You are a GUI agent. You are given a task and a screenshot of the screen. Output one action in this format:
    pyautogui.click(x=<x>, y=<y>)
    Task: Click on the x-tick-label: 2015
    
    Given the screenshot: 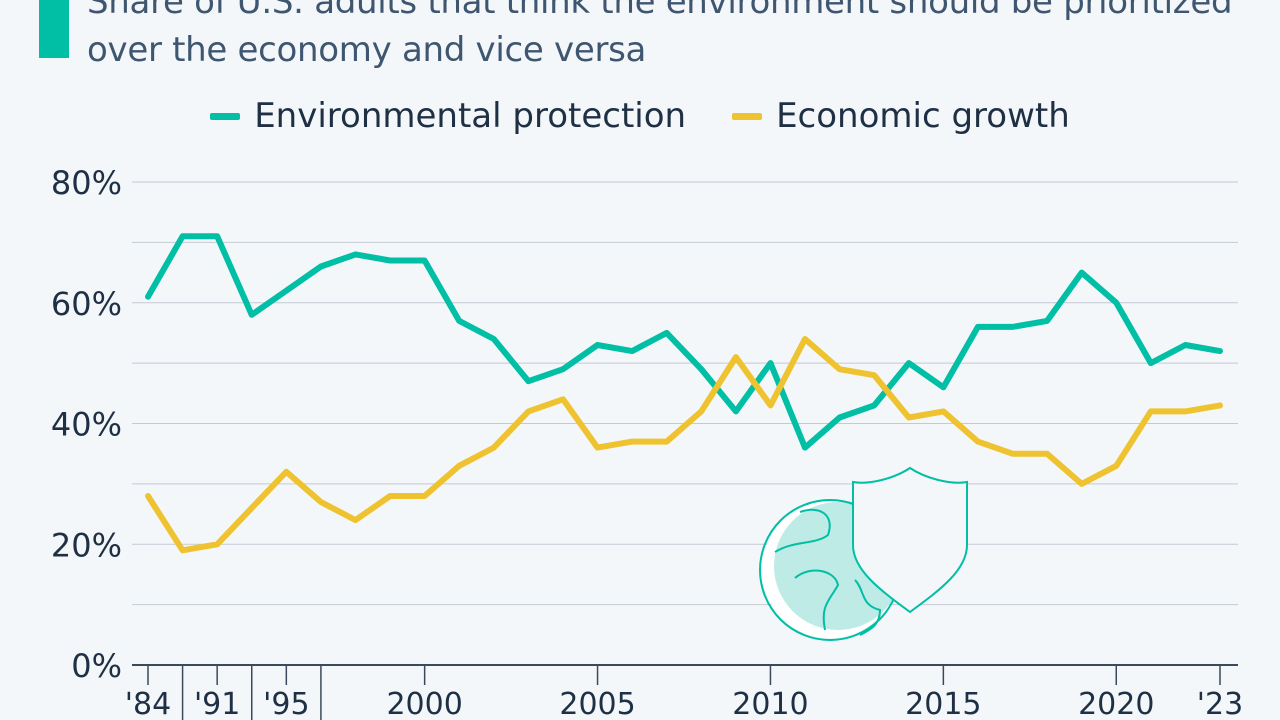 What is the action you would take?
    pyautogui.click(x=943, y=703)
    